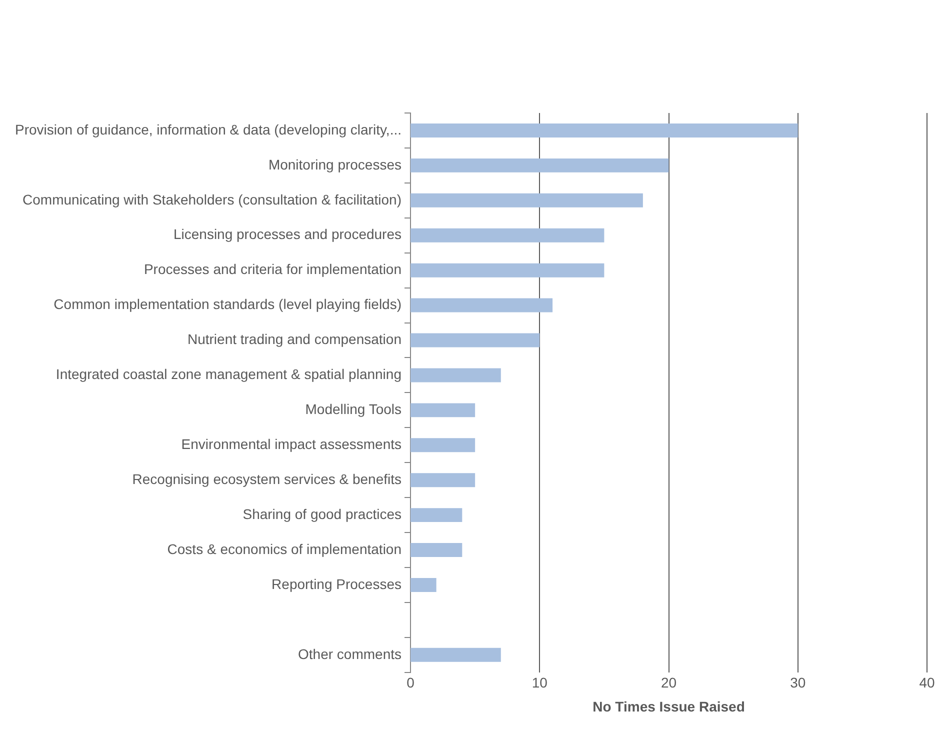  I want to click on x-tick-label: 30, so click(798, 682).